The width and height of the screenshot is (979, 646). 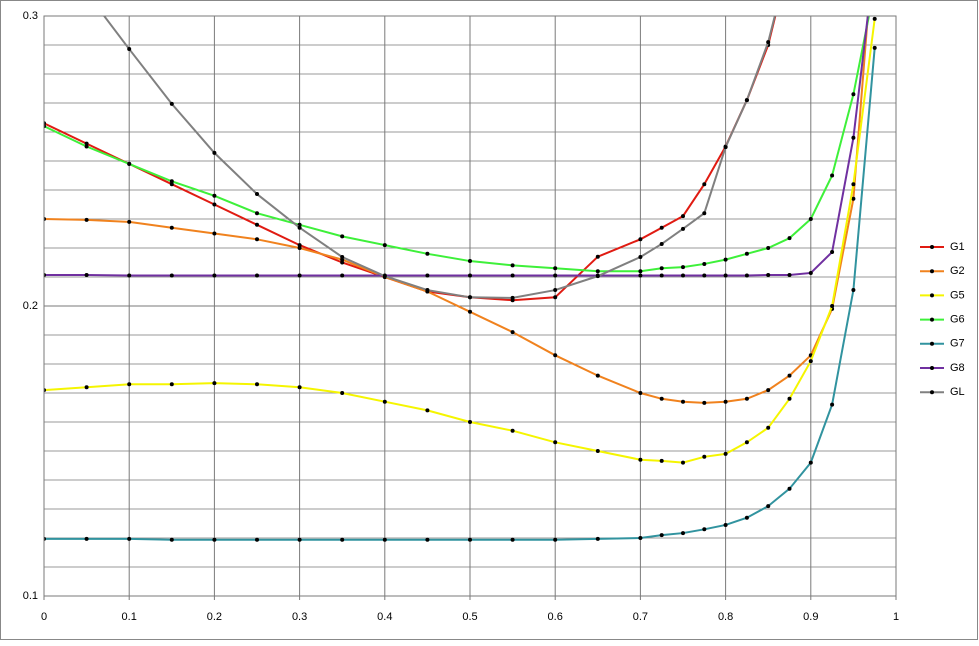 What do you see at coordinates (469, 617) in the screenshot?
I see `x-tick-label: 0.5` at bounding box center [469, 617].